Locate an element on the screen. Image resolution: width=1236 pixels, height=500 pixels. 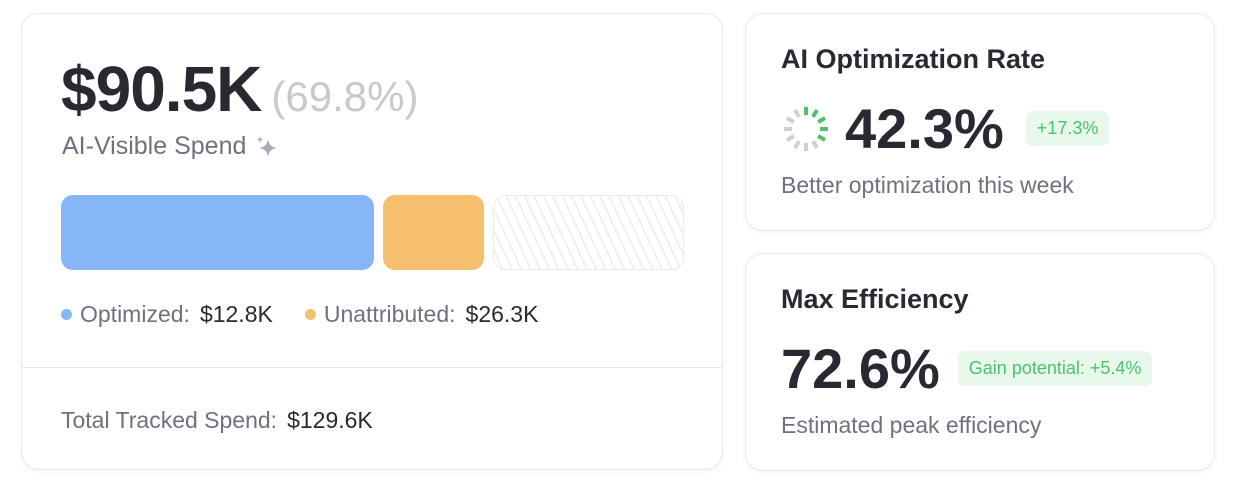
legend-optimized: Optimized: $12.8K is located at coordinates (167, 314).